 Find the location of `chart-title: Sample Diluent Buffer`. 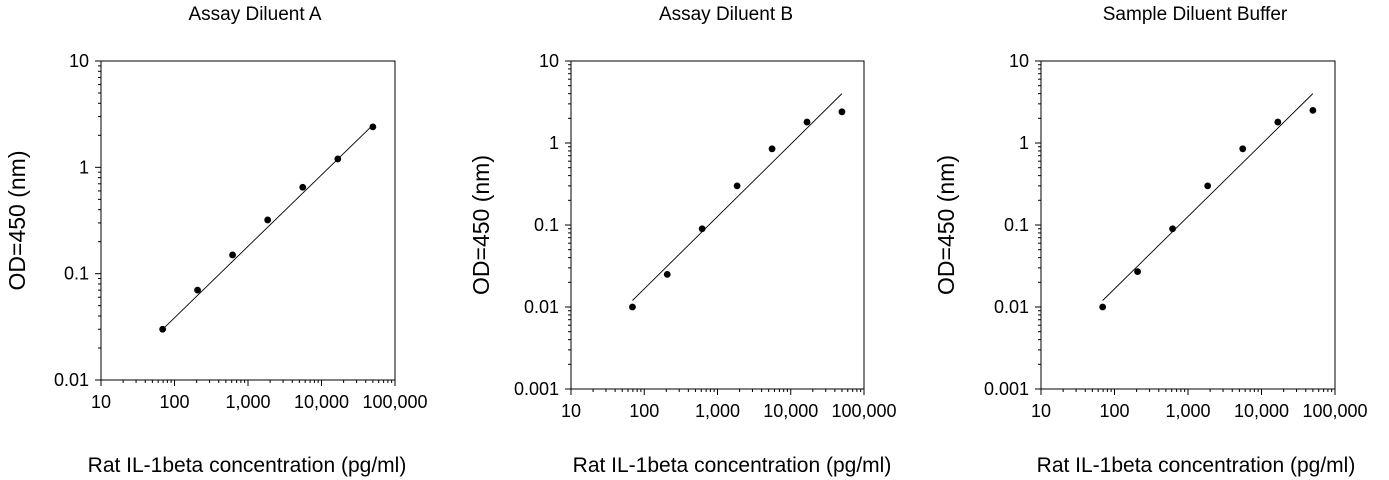

chart-title: Sample Diluent Buffer is located at coordinates (1195, 14).